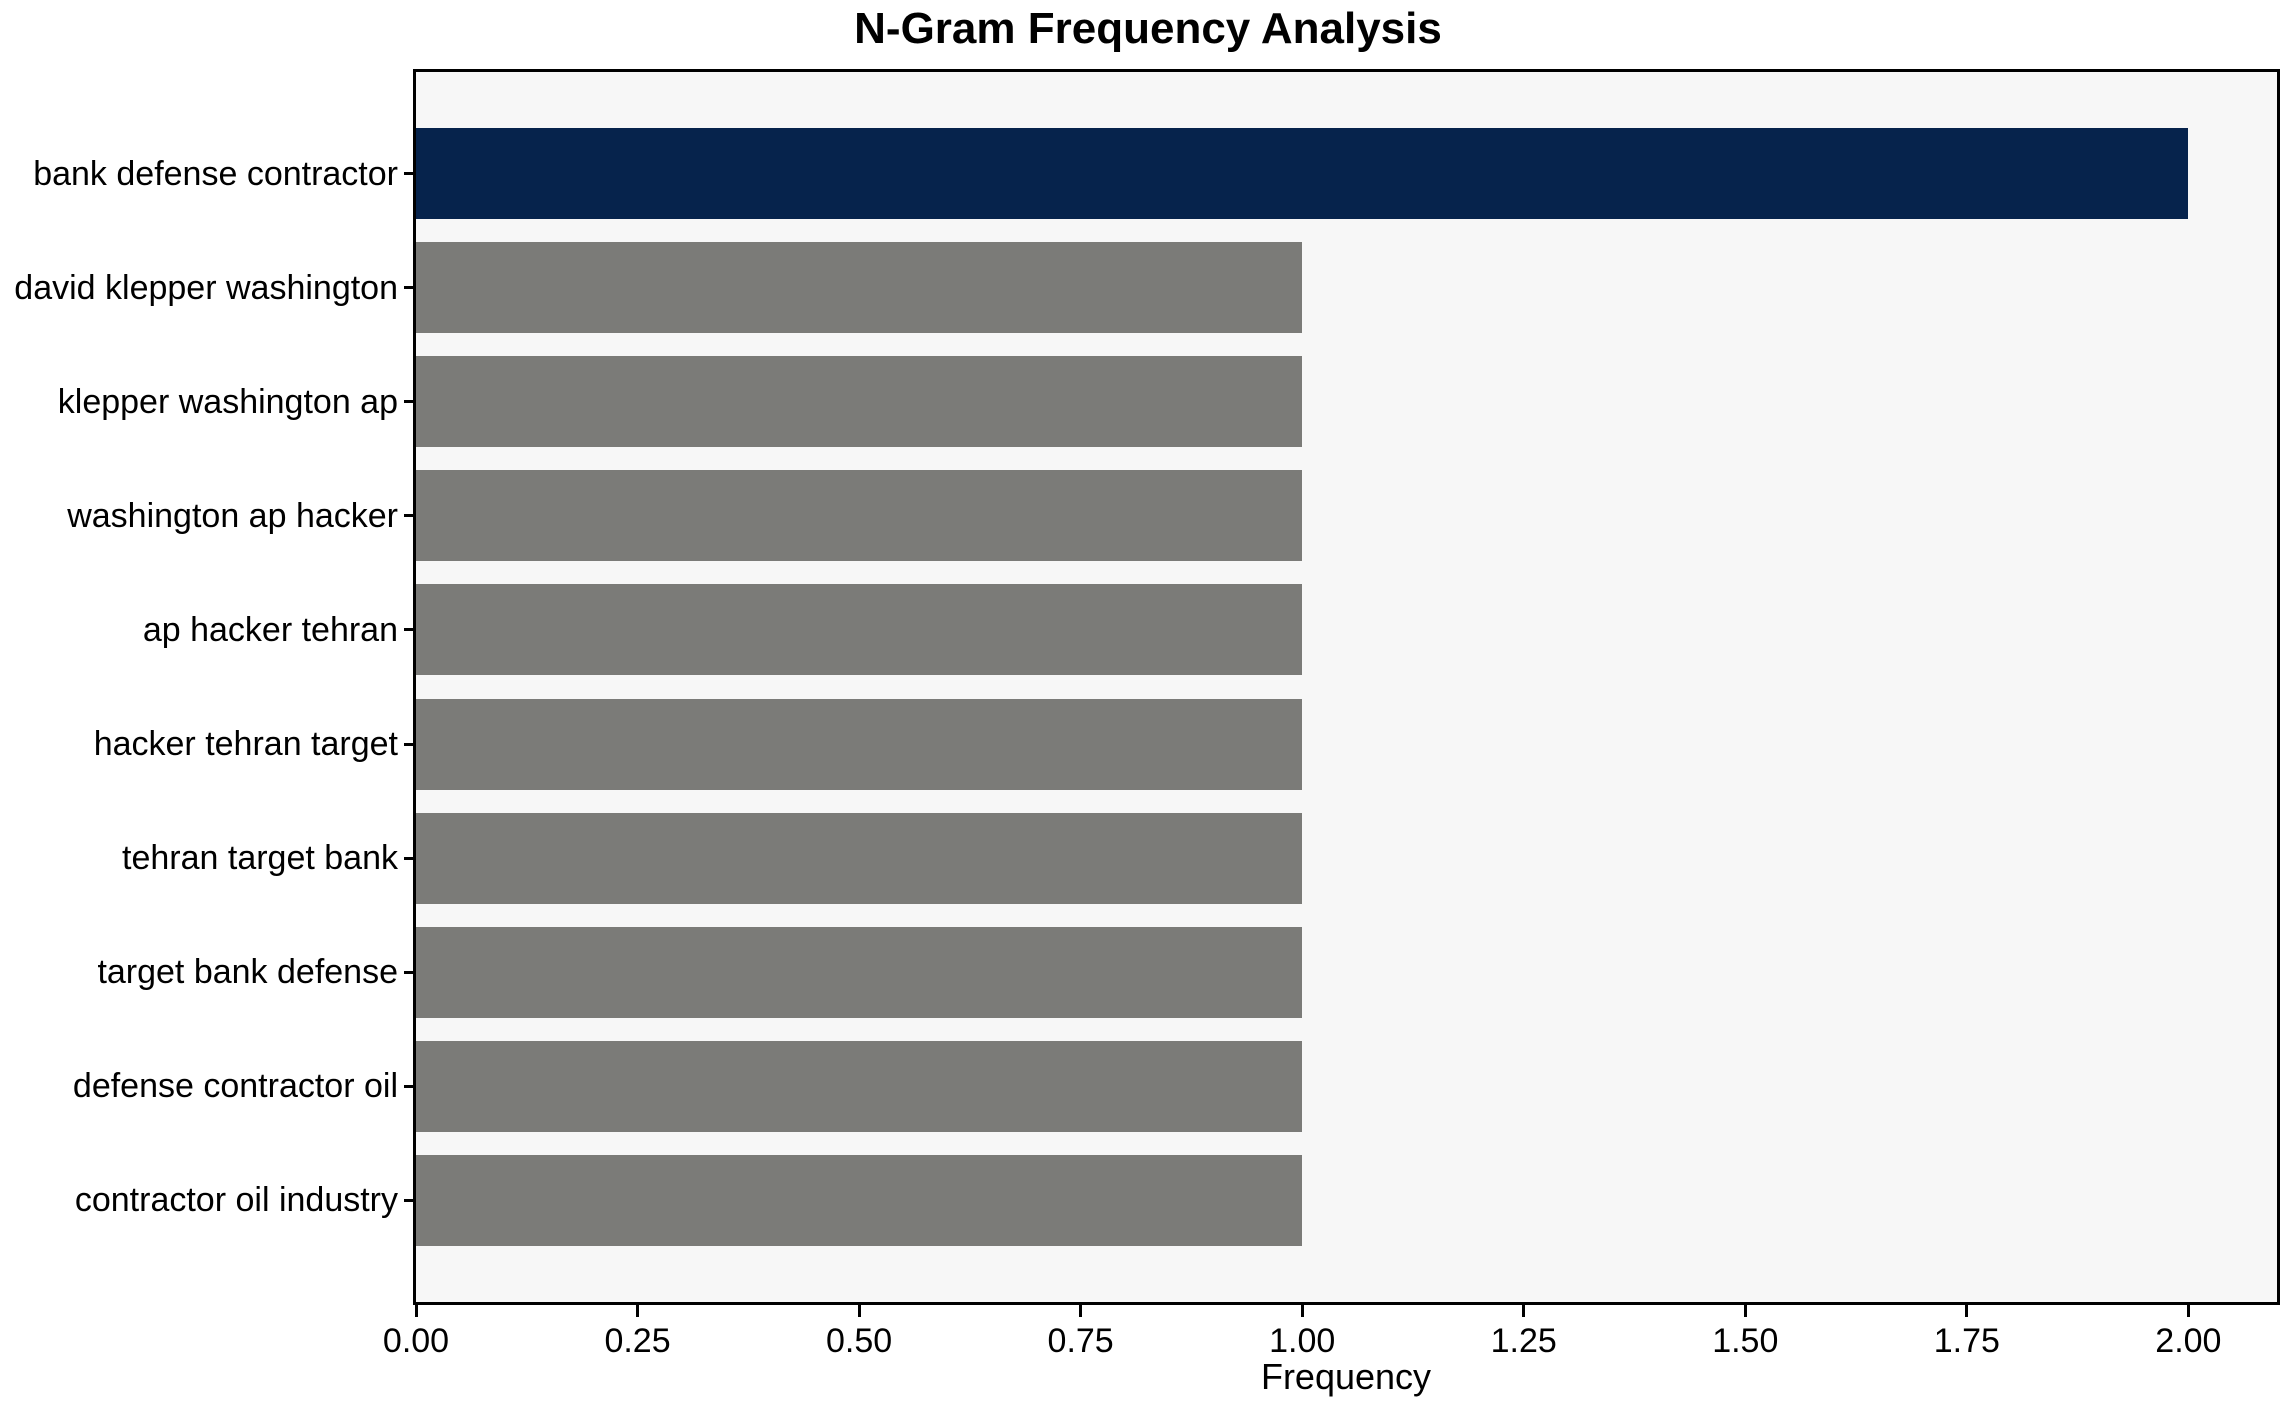 The height and width of the screenshot is (1414, 2296). I want to click on x-tick-label: 1.25, so click(1523, 1341).